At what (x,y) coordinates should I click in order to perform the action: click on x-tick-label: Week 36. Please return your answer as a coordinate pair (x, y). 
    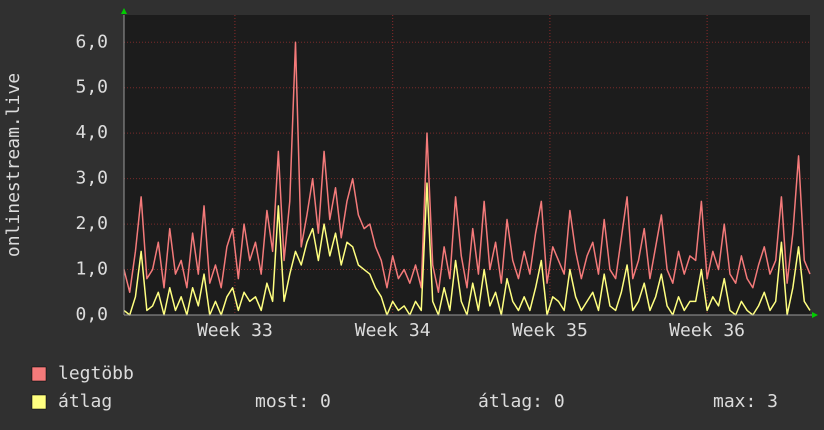
    Looking at the image, I should click on (707, 330).